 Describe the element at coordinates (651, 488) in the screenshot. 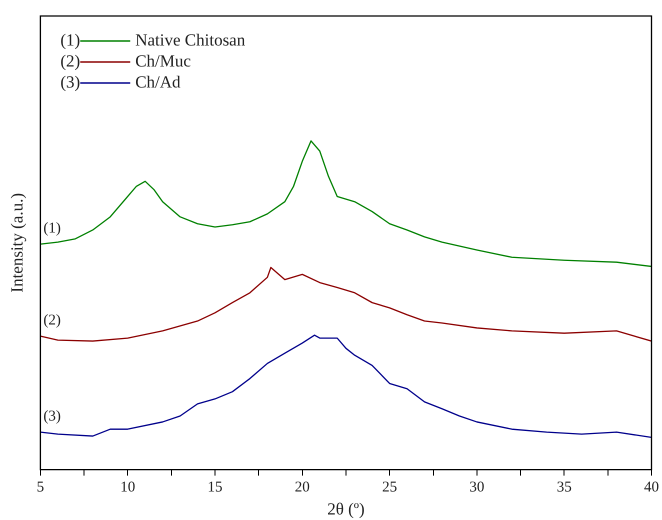

I see `x-tick-label: 40` at that location.